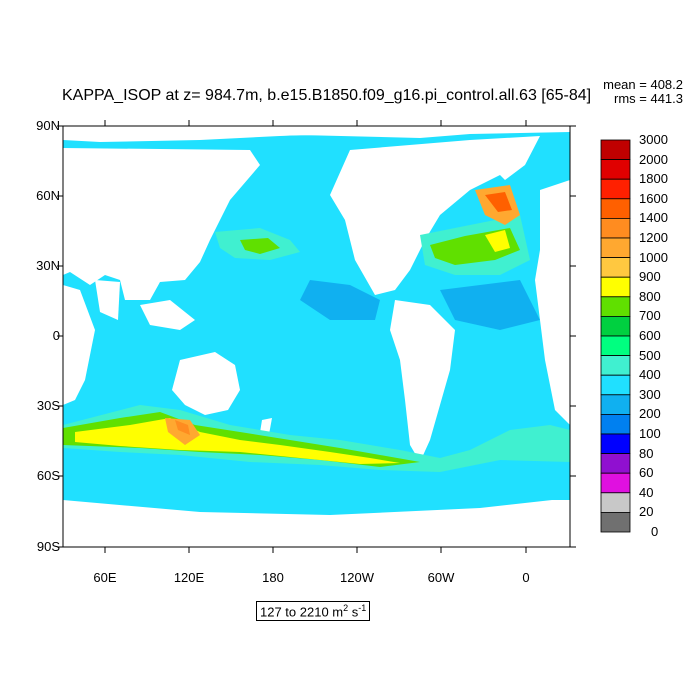 The image size is (700, 700). I want to click on land-north-america, so click(417, 217).